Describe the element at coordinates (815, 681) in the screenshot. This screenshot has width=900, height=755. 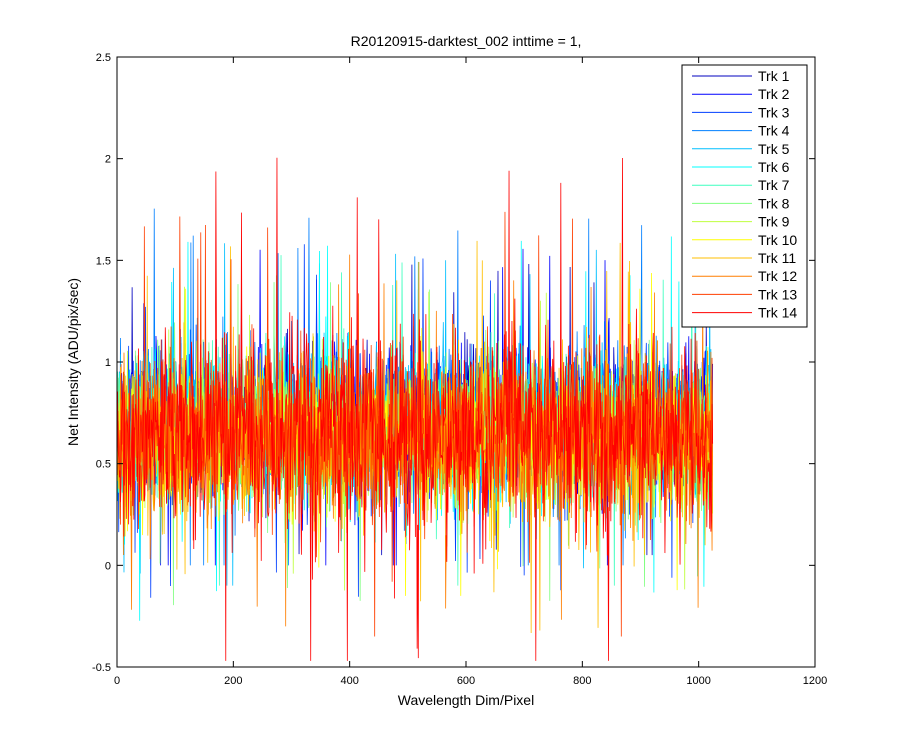
I see `x-tick-label: 1200` at that location.